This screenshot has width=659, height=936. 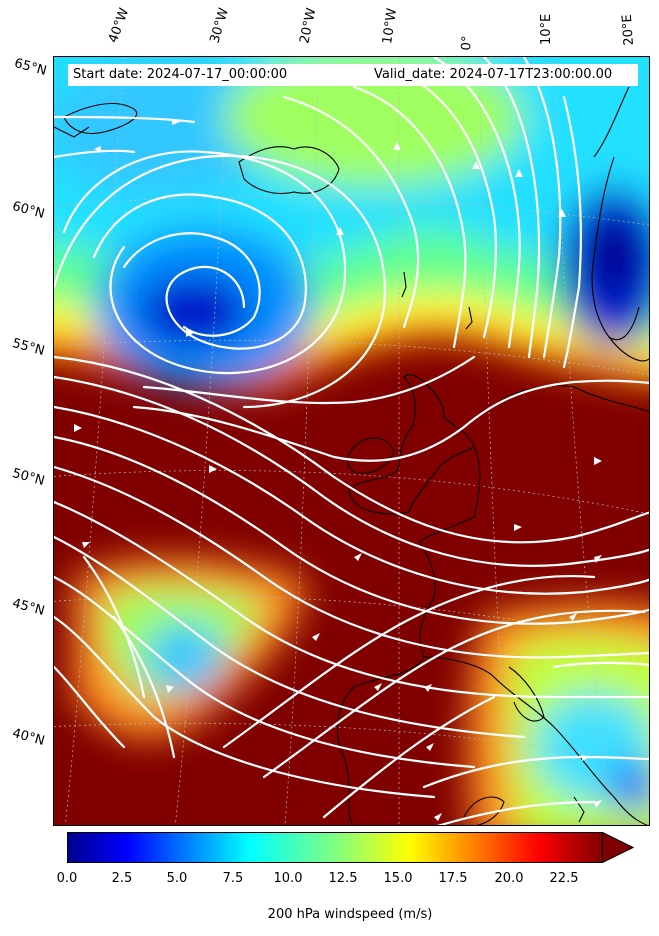 I want to click on cbar-tick: 0.0, so click(x=67, y=878).